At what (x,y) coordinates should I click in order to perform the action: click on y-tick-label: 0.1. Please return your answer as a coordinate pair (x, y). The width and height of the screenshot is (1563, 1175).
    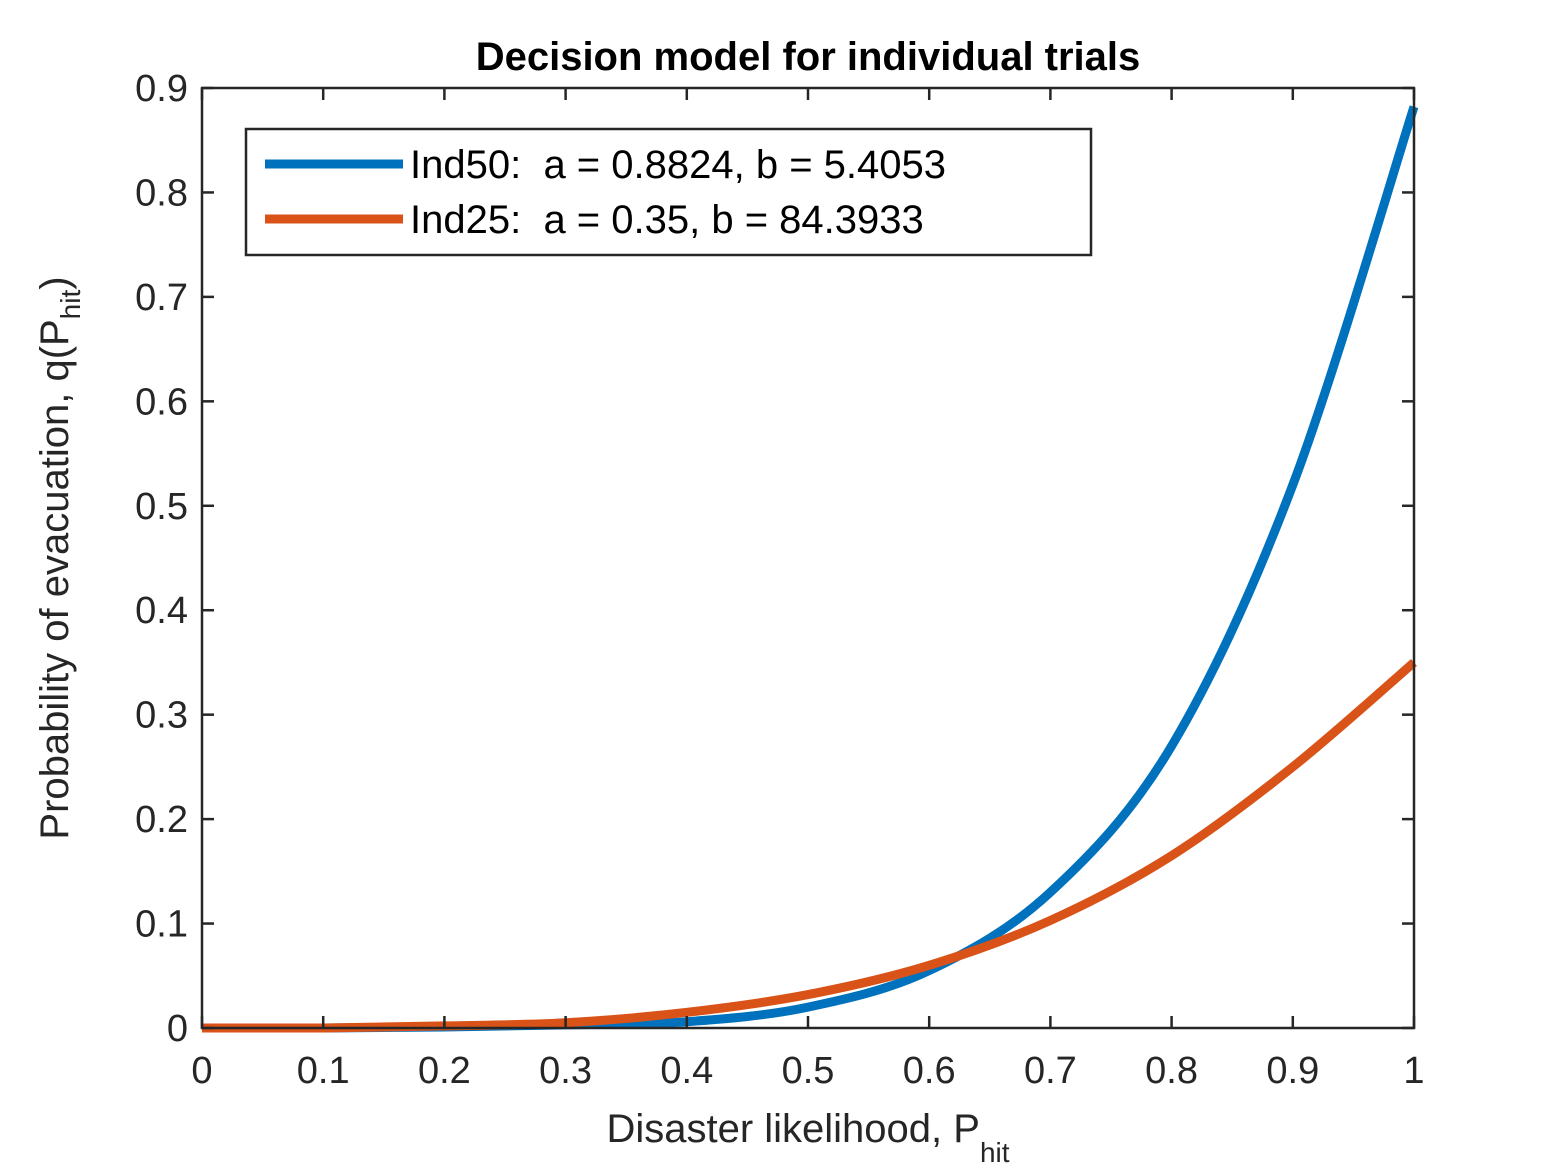
    Looking at the image, I should click on (161, 925).